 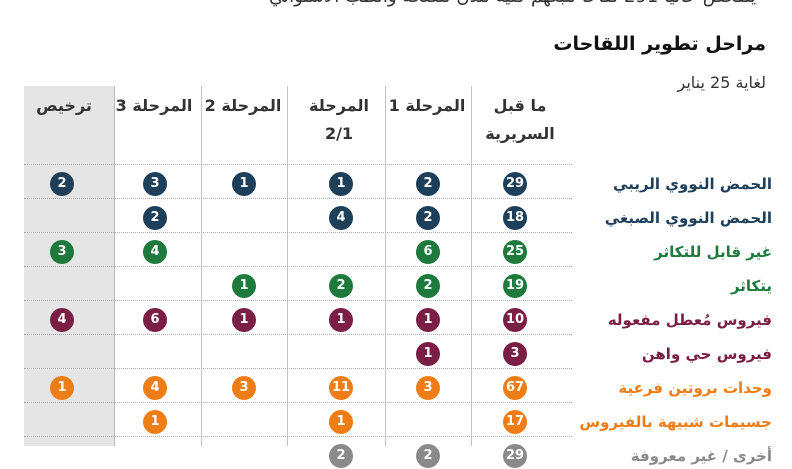 I want to click on row-label: فيروس مُعطل مفعوله, so click(x=689, y=320).